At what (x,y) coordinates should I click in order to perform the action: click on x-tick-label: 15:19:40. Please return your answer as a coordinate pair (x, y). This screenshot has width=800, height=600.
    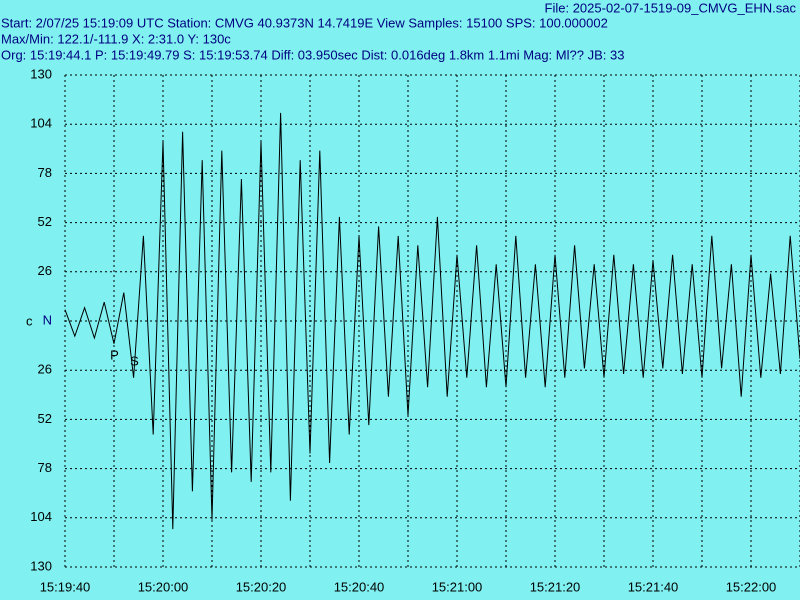
    Looking at the image, I should click on (65, 586).